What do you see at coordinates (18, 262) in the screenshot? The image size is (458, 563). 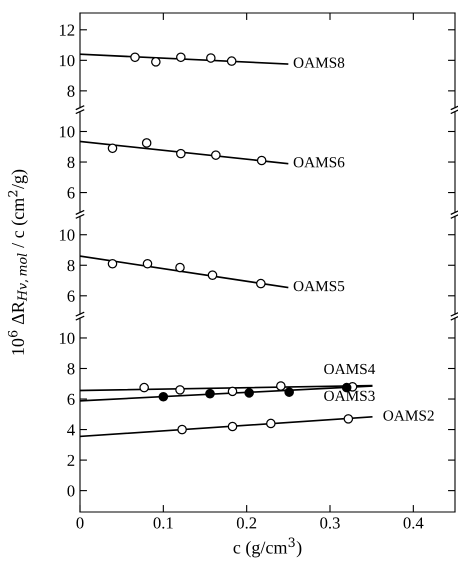 I see `y-axis-title: 10$^{6}$ ΔR$_{Hv,mol}$ / c (cm$^{2}$/g)` at bounding box center [18, 262].